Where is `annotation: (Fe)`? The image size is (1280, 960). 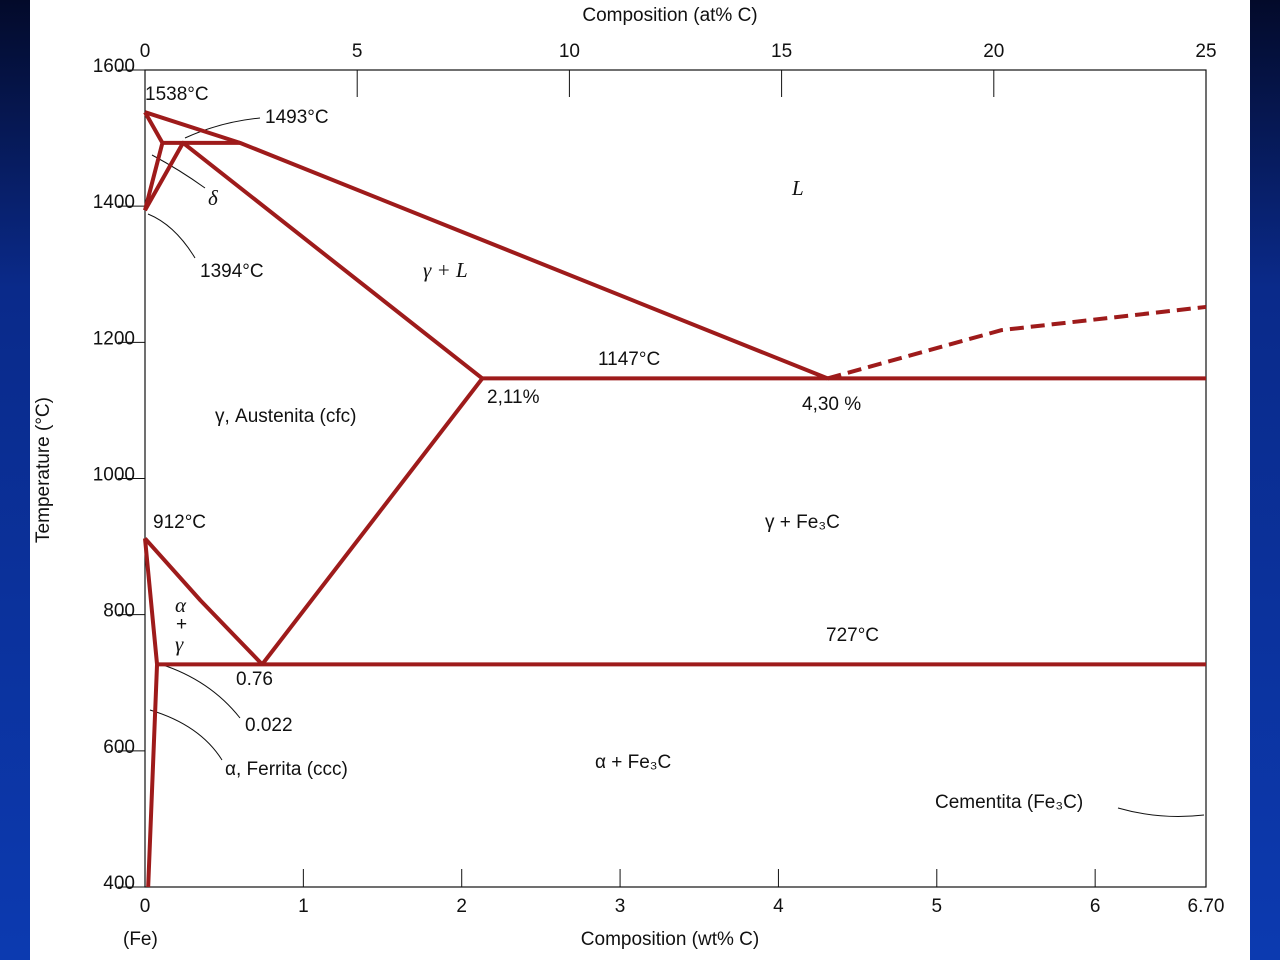
annotation: (Fe) is located at coordinates (140, 939).